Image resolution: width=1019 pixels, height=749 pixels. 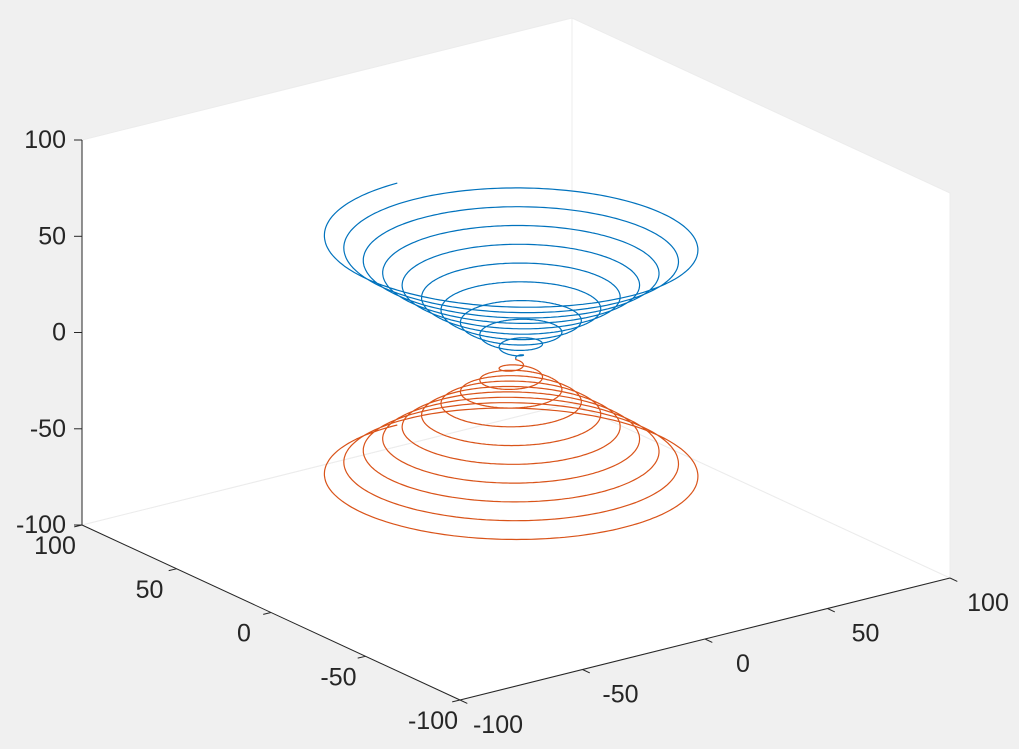 What do you see at coordinates (59, 333) in the screenshot?
I see `z-tick-label: 0` at bounding box center [59, 333].